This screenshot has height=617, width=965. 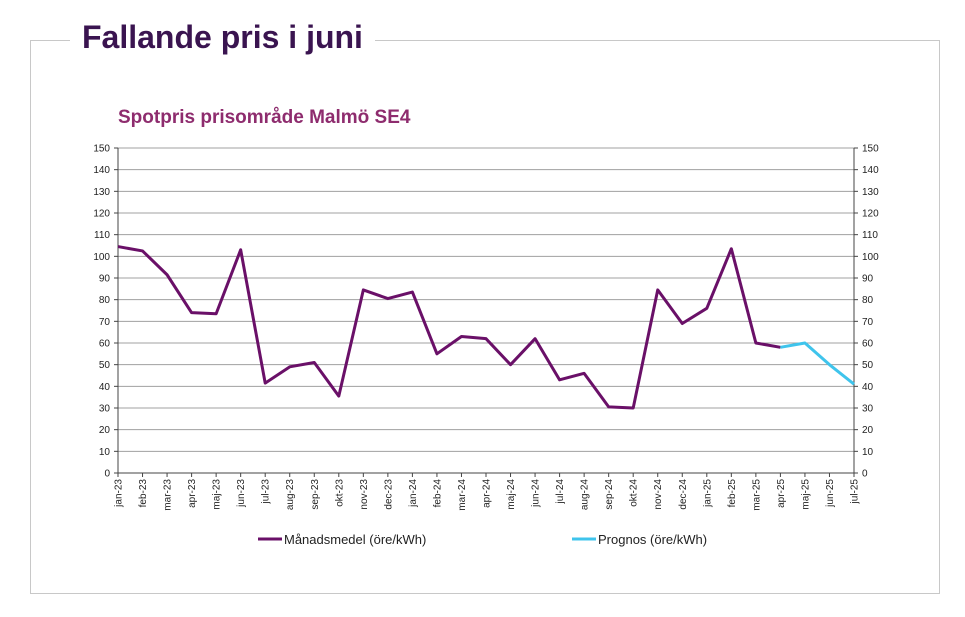 What do you see at coordinates (217, 494) in the screenshot?
I see `x-tick-label: maj-23` at bounding box center [217, 494].